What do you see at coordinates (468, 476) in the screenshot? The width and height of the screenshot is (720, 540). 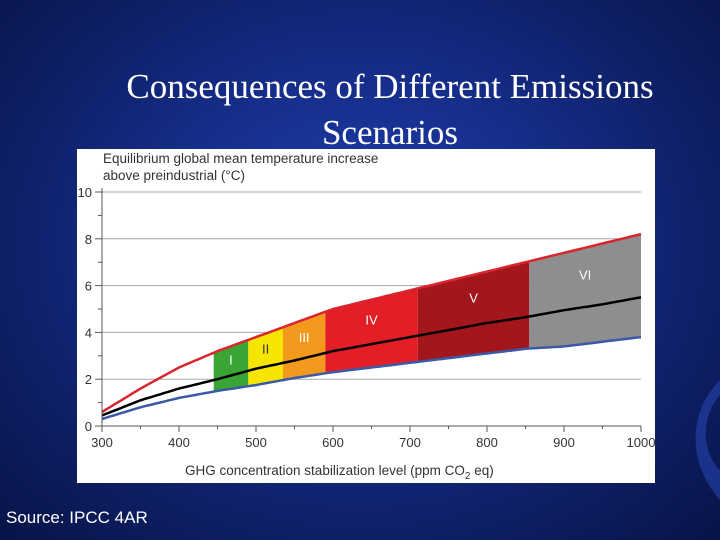 I see `x-axis-label-subscript: 2` at bounding box center [468, 476].